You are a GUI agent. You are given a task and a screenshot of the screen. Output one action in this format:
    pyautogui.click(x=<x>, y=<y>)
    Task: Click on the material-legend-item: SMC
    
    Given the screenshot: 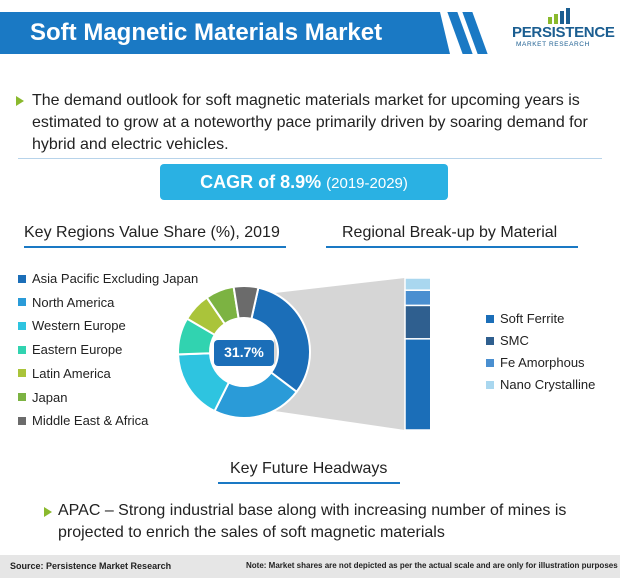 What is the action you would take?
    pyautogui.click(x=507, y=340)
    